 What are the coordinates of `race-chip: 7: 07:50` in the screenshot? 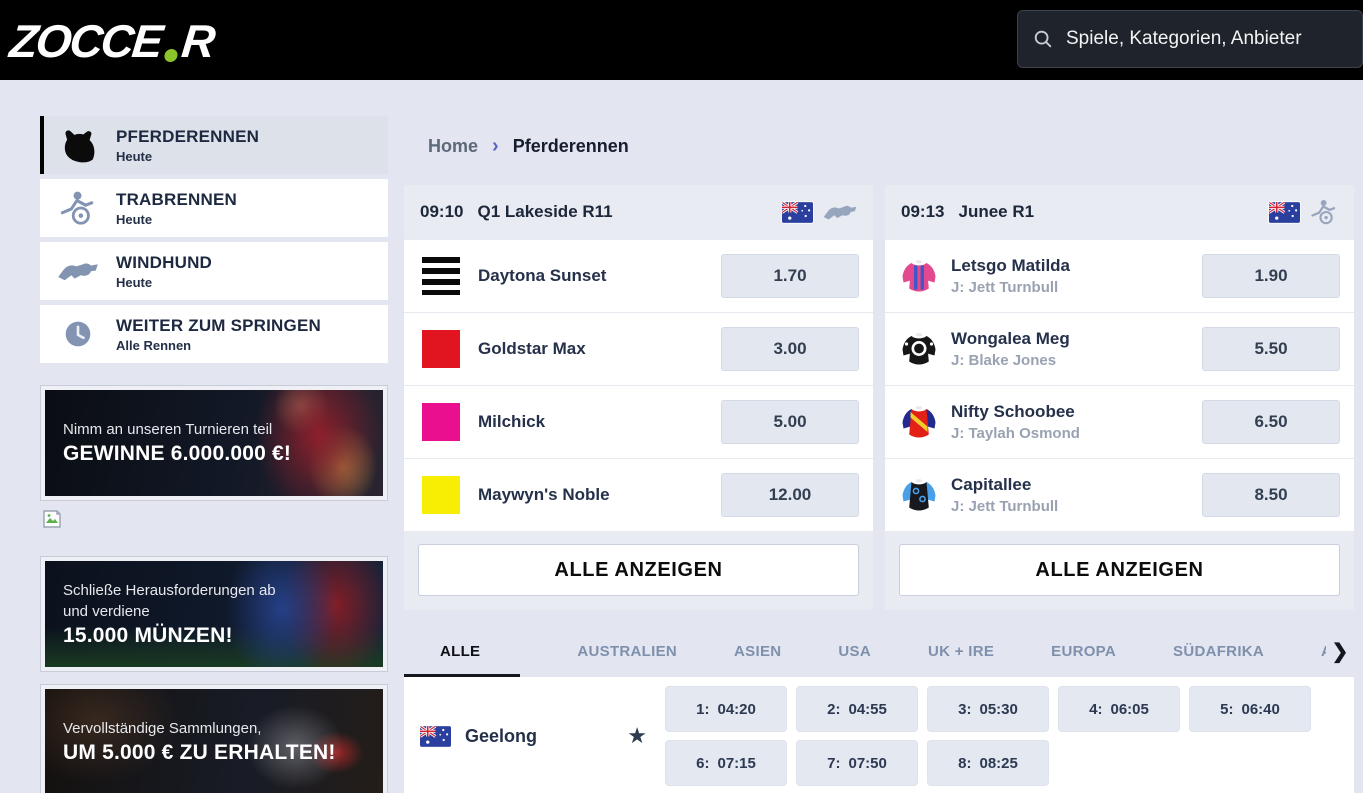 It's located at (857, 763).